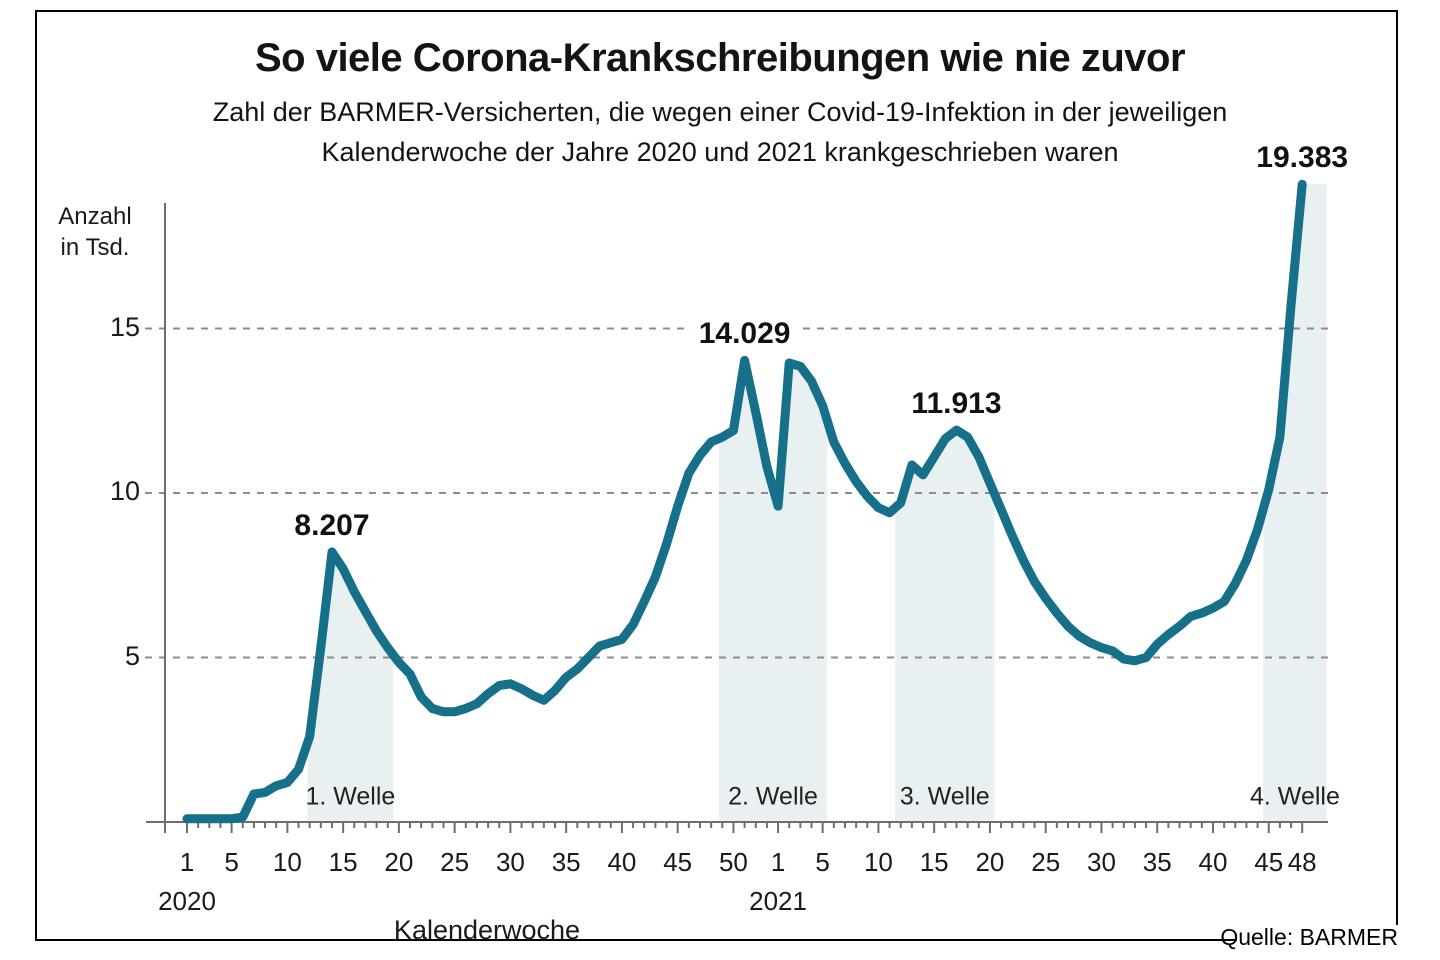 The image size is (1440, 960). Describe the element at coordinates (332, 525) in the screenshot. I see `peak-annotation-1: 8.207` at that location.